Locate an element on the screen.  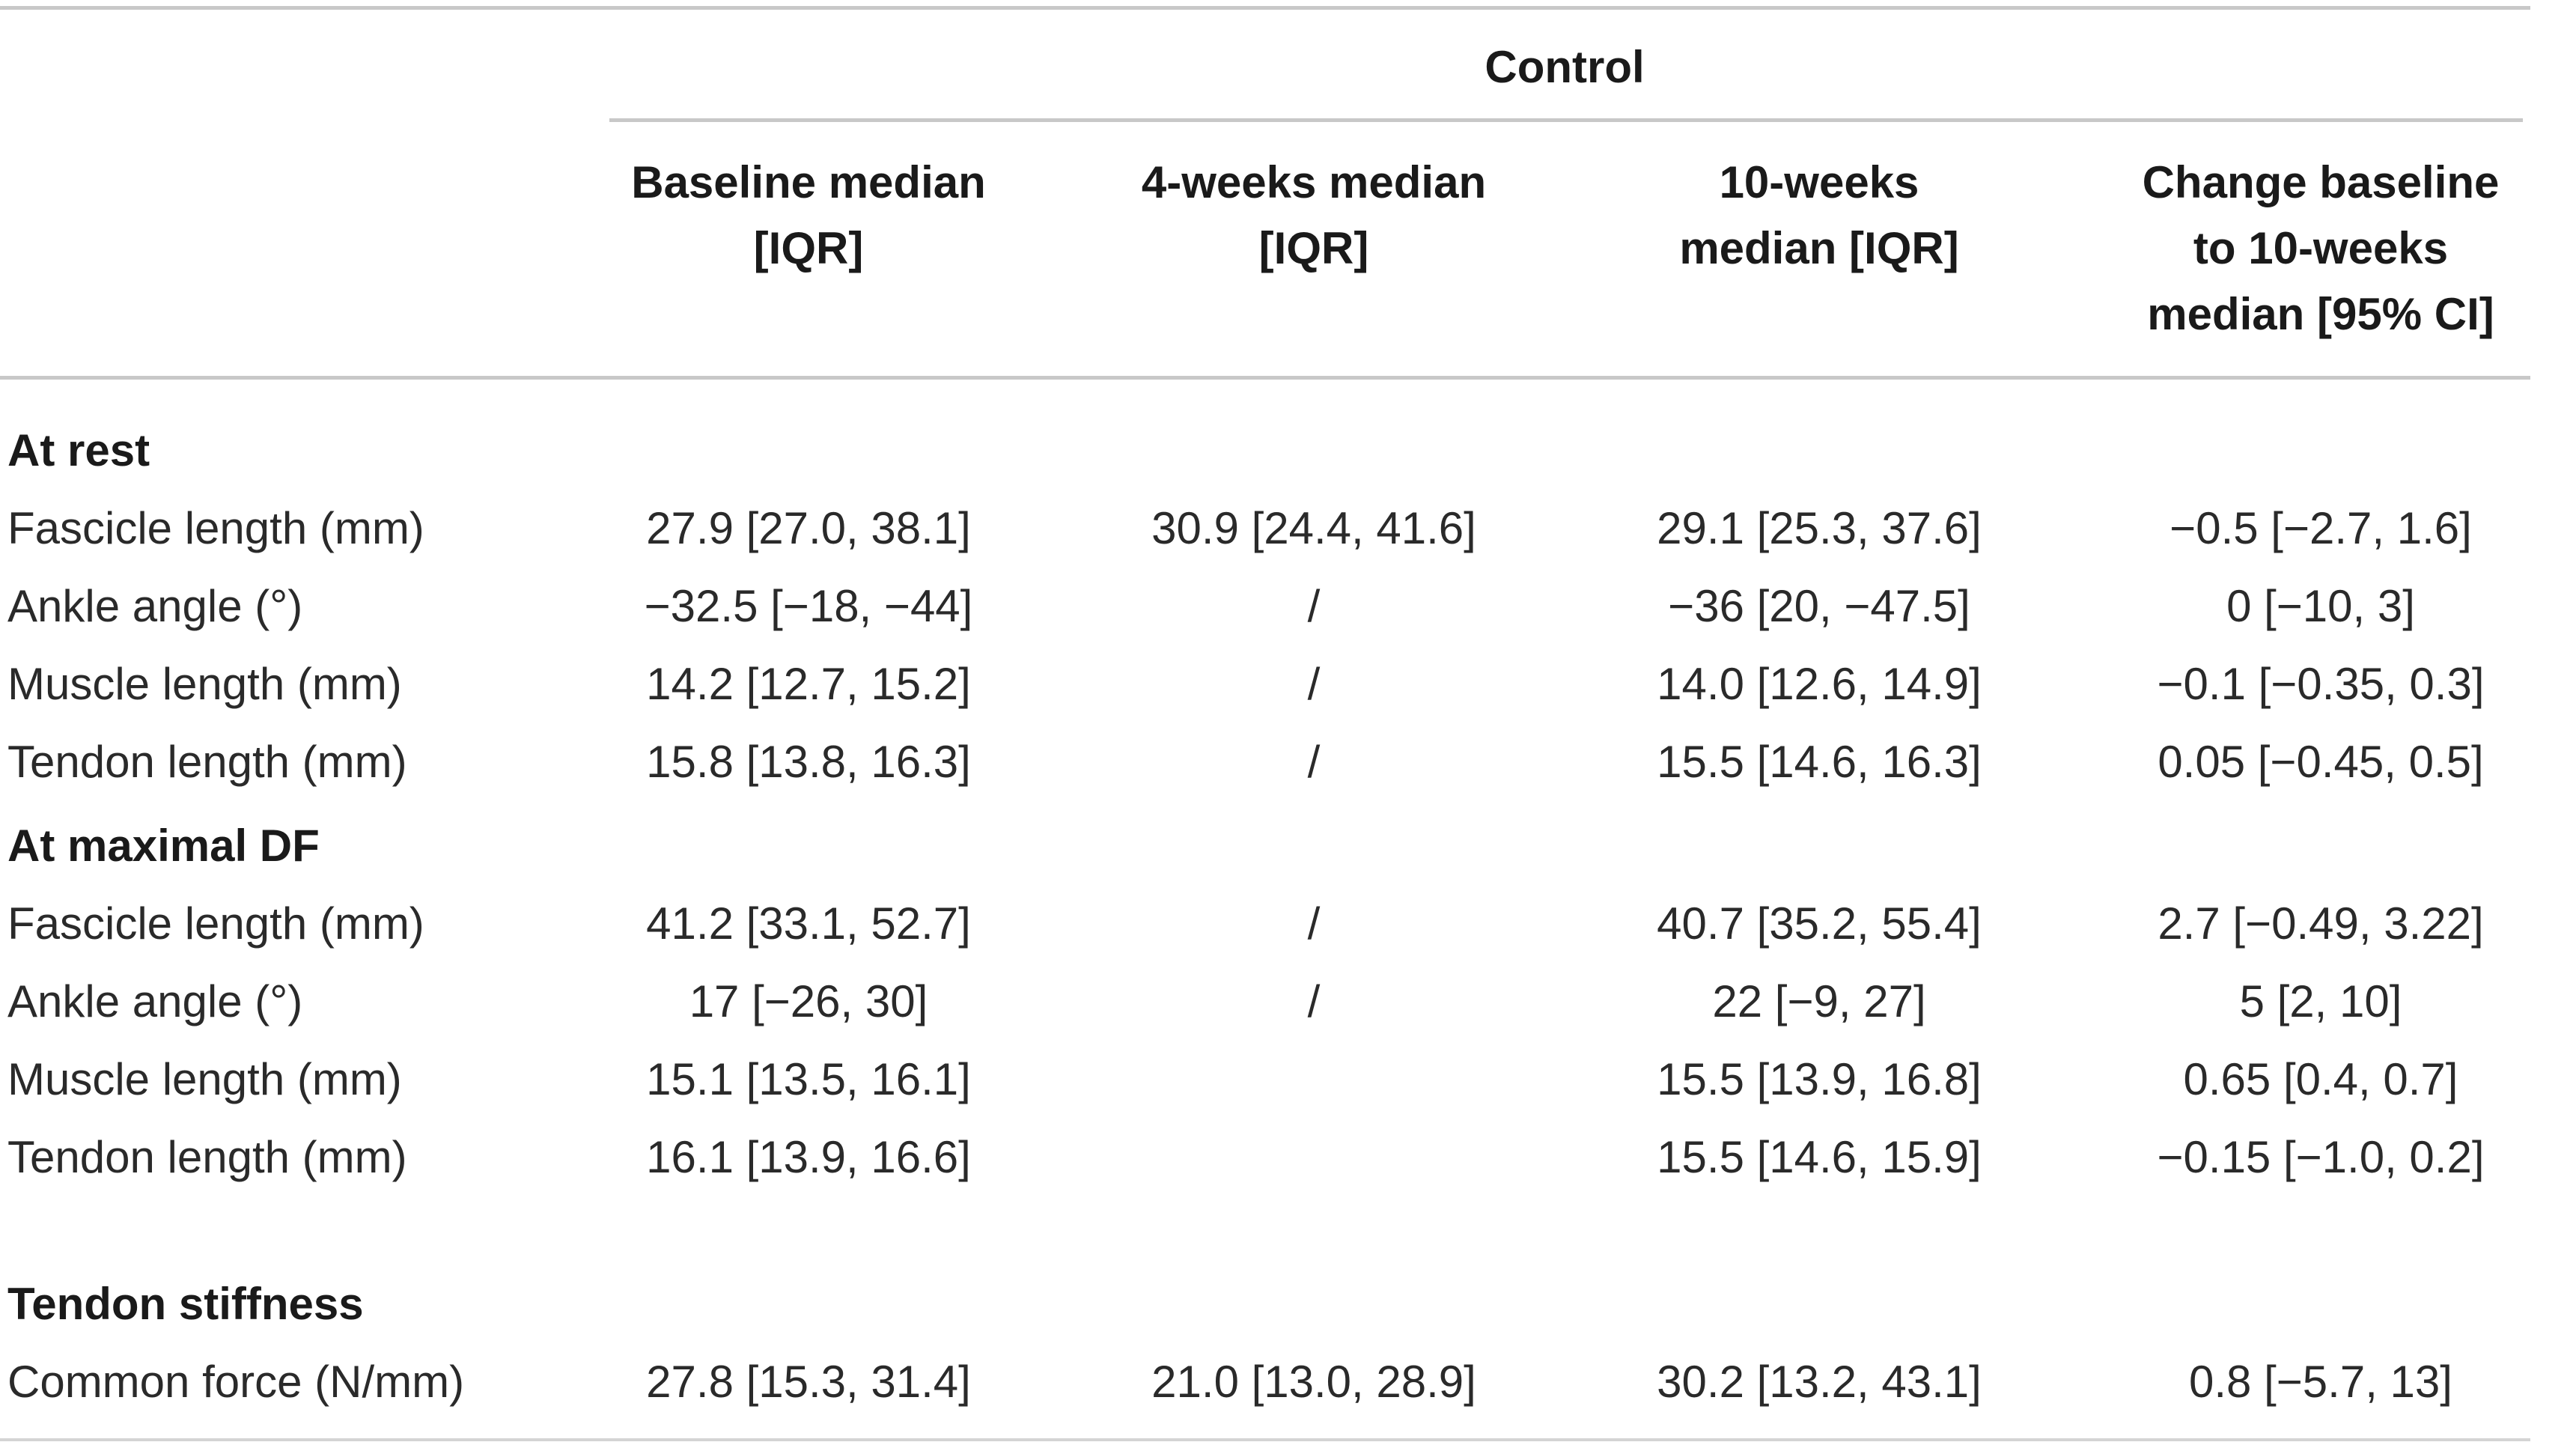
cell-10-weeks: 40.7 [35.2, 55.4] is located at coordinates (1819, 924).